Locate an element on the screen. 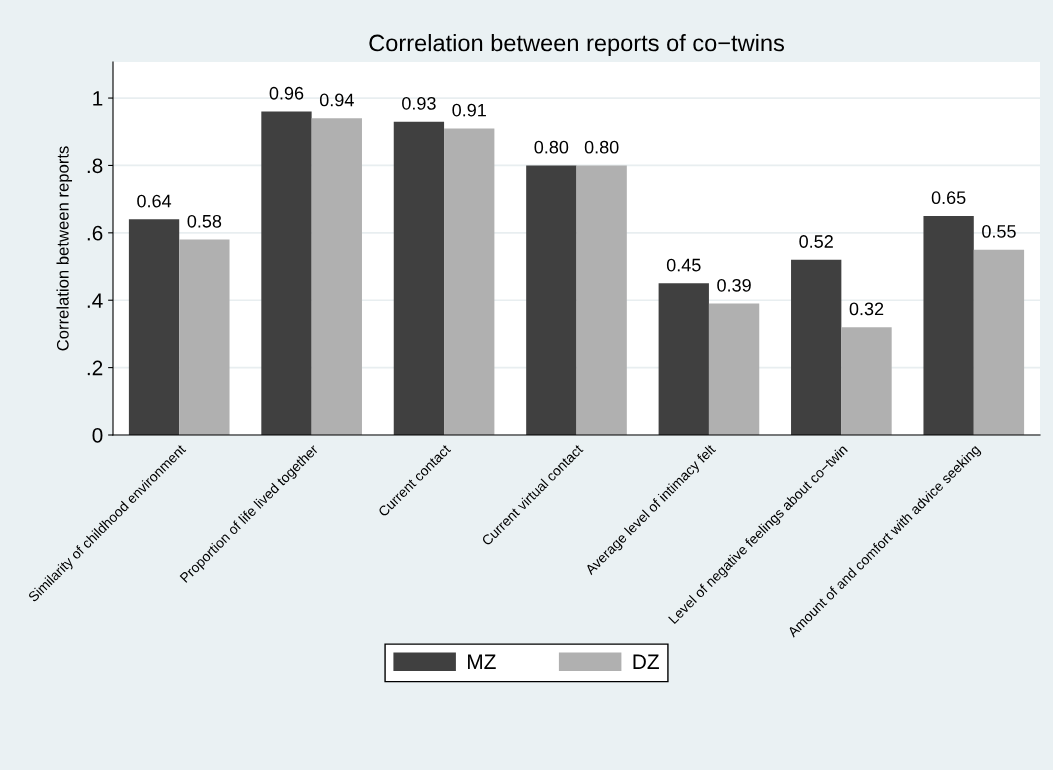 This screenshot has height=770, width=1053. y-axis-title: Correlation between reports is located at coordinates (64, 248).